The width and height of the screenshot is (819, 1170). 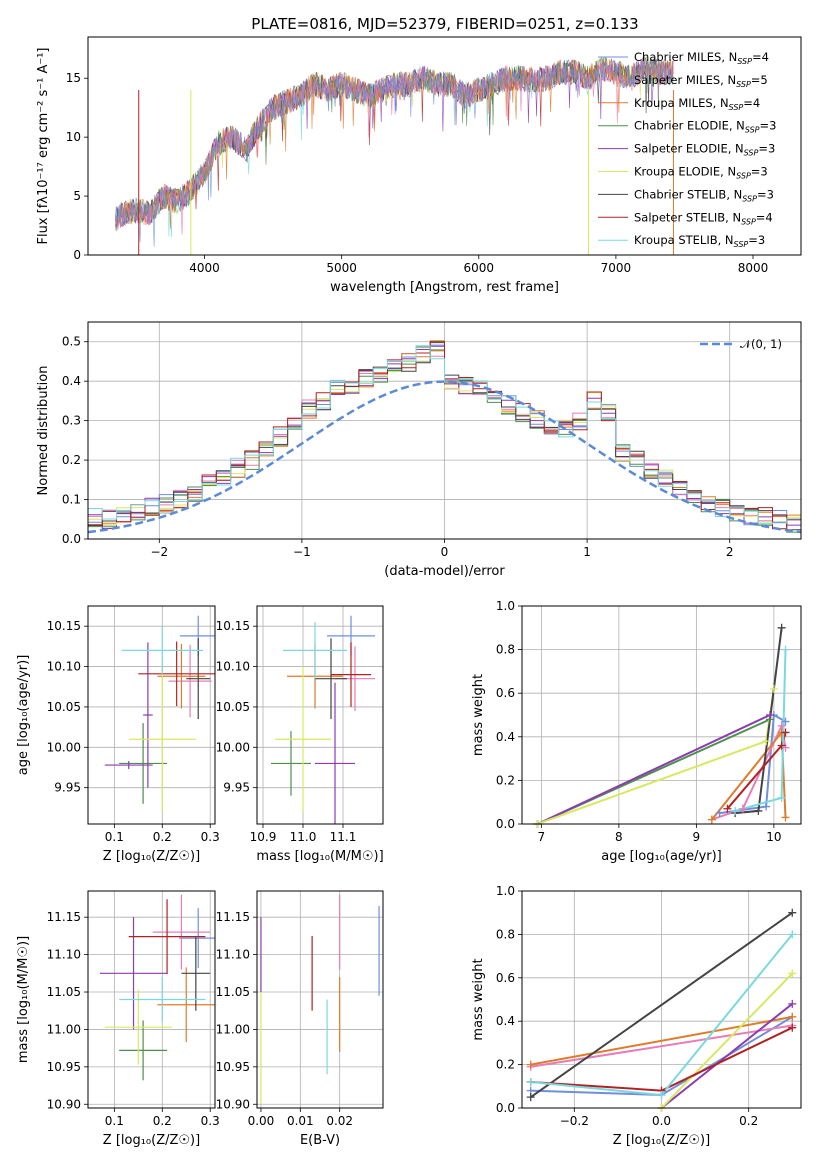 What do you see at coordinates (210, 837) in the screenshot?
I see `x-tick-label: 0.3` at bounding box center [210, 837].